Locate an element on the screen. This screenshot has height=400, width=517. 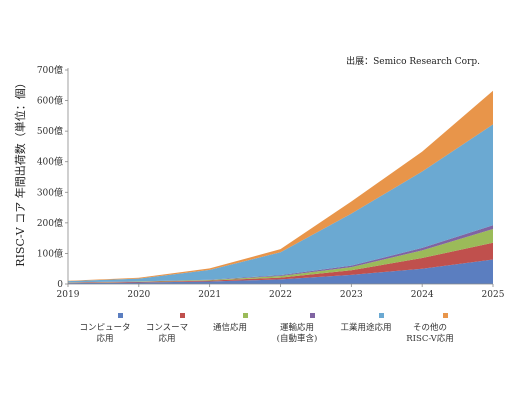
y-tick-label: 400億 is located at coordinates (50, 162).